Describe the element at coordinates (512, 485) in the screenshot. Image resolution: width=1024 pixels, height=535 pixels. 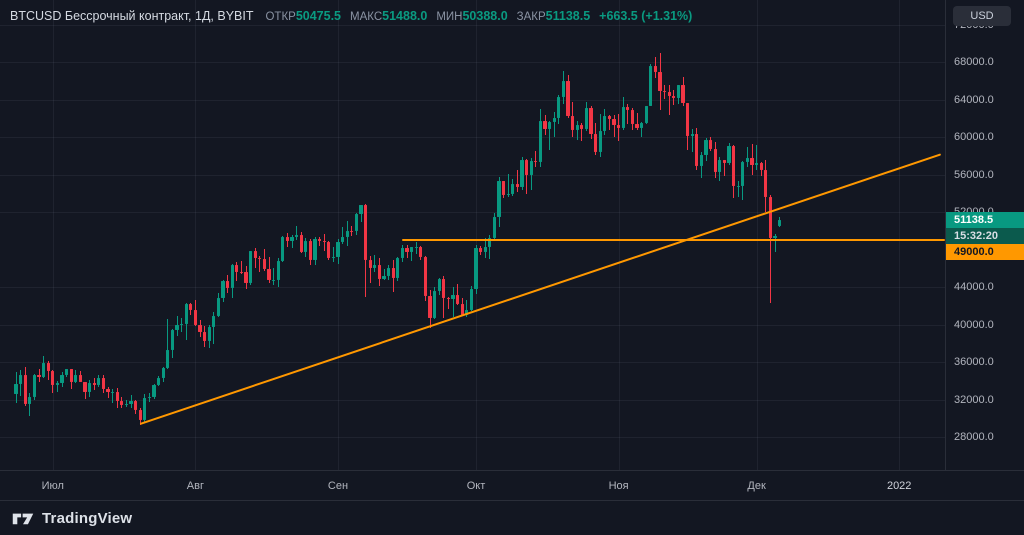
I see `time-axis: Июл Авг Сен Окт Ноя Дек 2022` at that location.